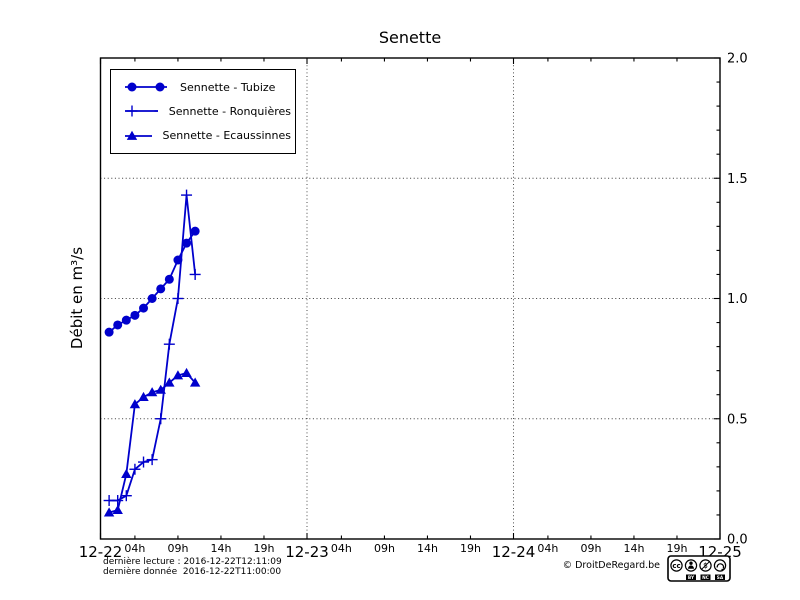  I want to click on svg-text: 12-24, so click(514, 552).